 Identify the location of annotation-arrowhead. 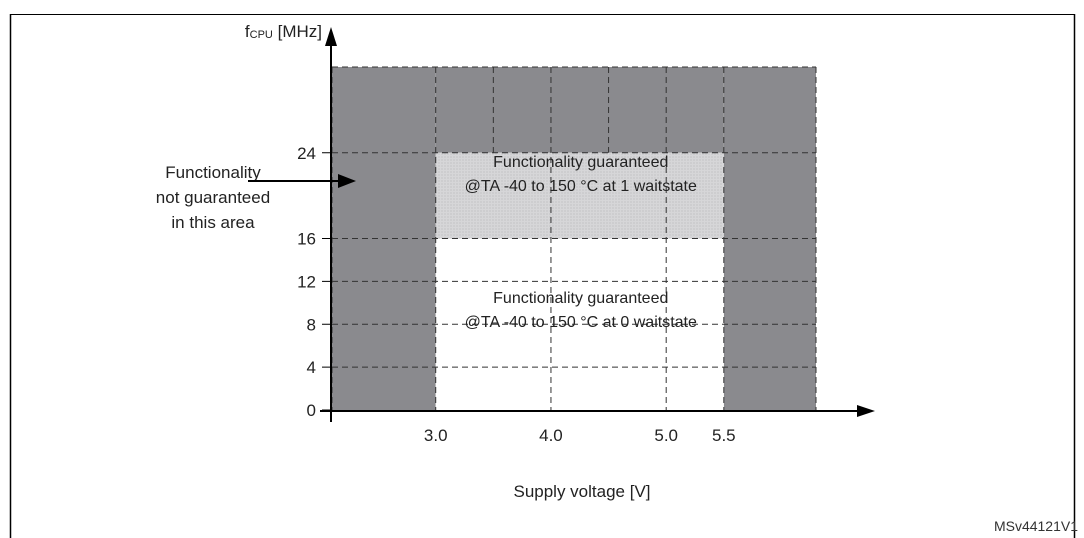
(347, 181).